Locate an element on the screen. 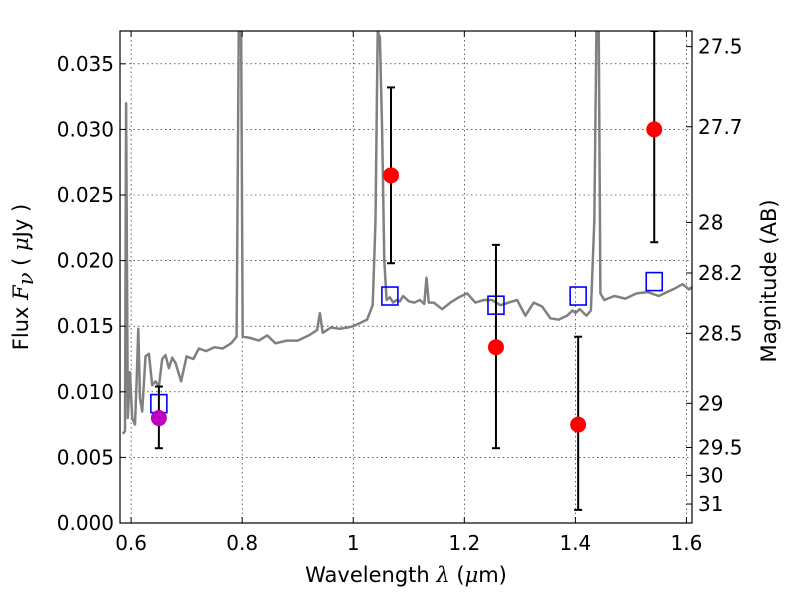 This screenshot has width=800, height=600. y-axis-label: Flux Fν ( μJy ) is located at coordinates (23, 277).